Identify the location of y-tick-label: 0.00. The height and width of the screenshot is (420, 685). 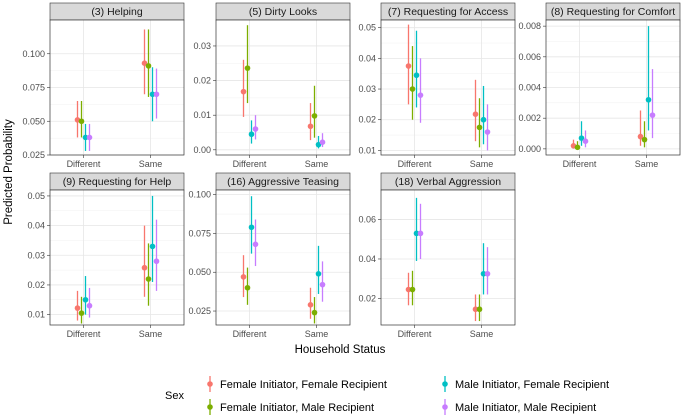
(202, 150).